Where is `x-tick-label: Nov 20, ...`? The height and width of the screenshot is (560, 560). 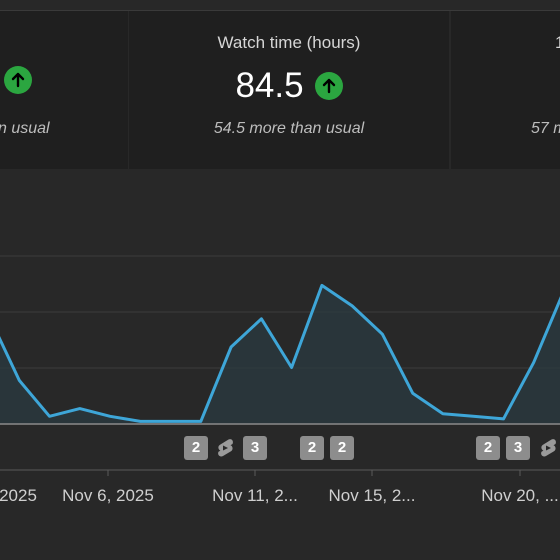 x-tick-label: Nov 20, ... is located at coordinates (520, 495).